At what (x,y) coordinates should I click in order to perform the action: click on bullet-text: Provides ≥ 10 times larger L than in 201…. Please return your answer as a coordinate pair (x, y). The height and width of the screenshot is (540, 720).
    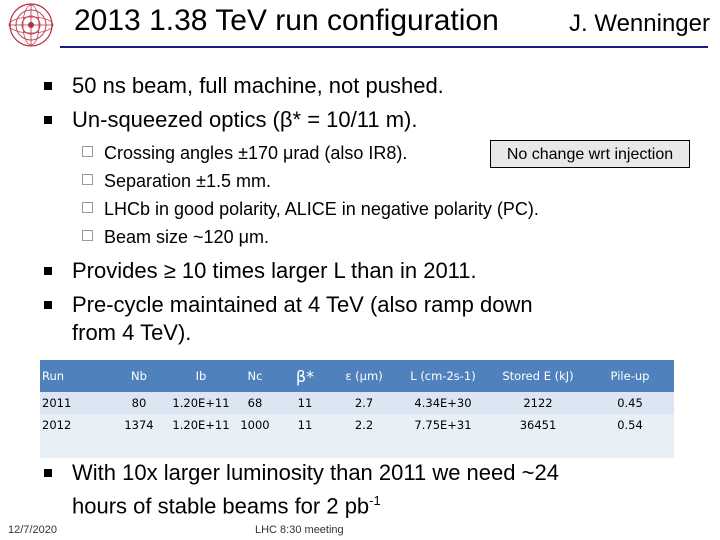
    Looking at the image, I should click on (274, 270).